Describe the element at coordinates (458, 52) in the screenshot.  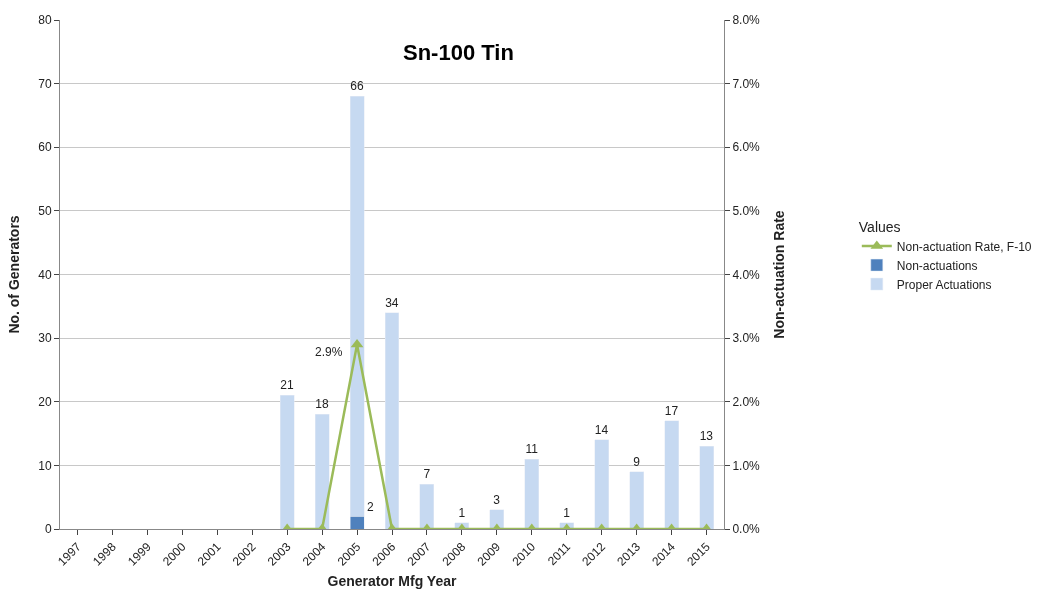
I see `annotation: Sn-100 Tin` at that location.